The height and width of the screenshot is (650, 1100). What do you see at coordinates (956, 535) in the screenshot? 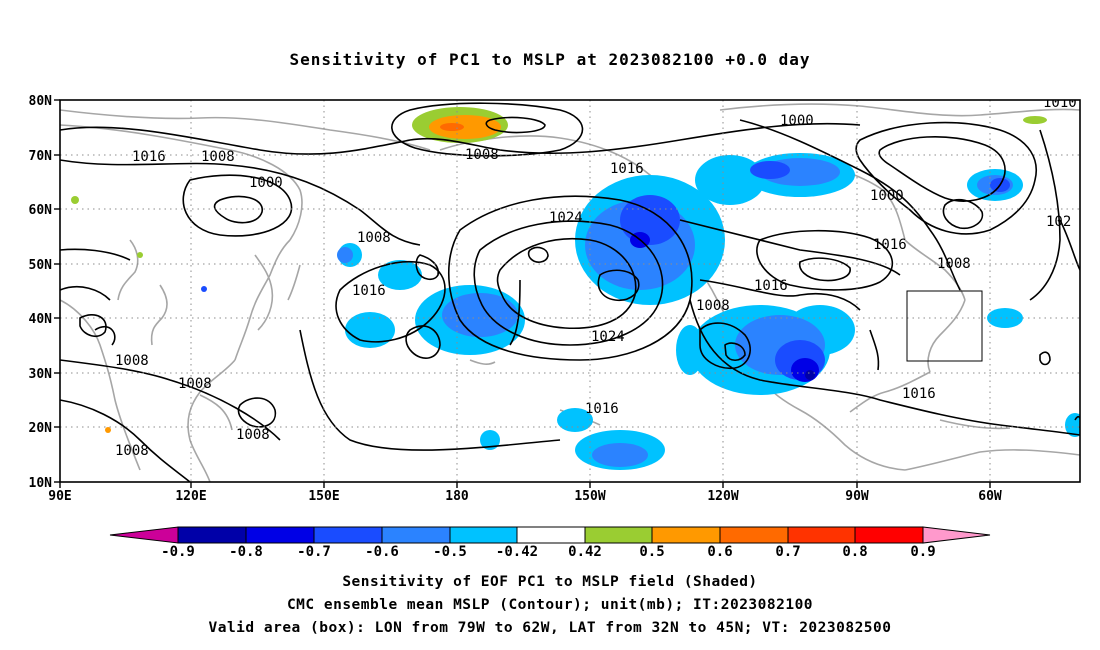
I see `colorbar-right-arrow` at bounding box center [956, 535].